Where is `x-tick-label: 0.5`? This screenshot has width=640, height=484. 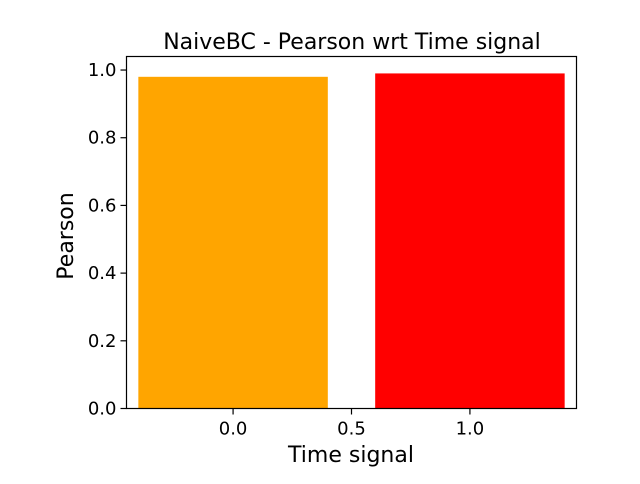
x-tick-label: 0.5 is located at coordinates (351, 429).